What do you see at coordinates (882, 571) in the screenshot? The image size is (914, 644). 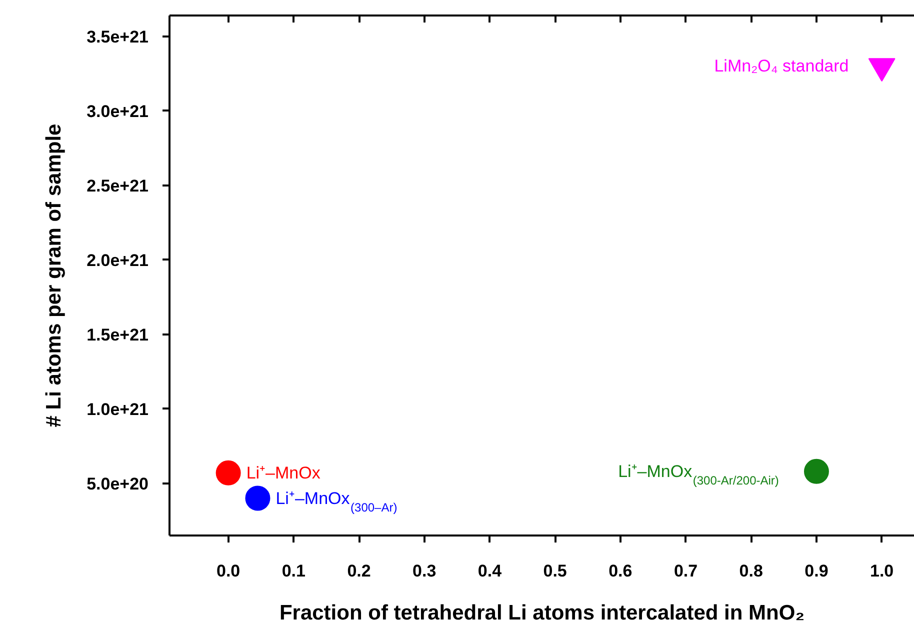 I see `x-tick-label: 1.0` at bounding box center [882, 571].